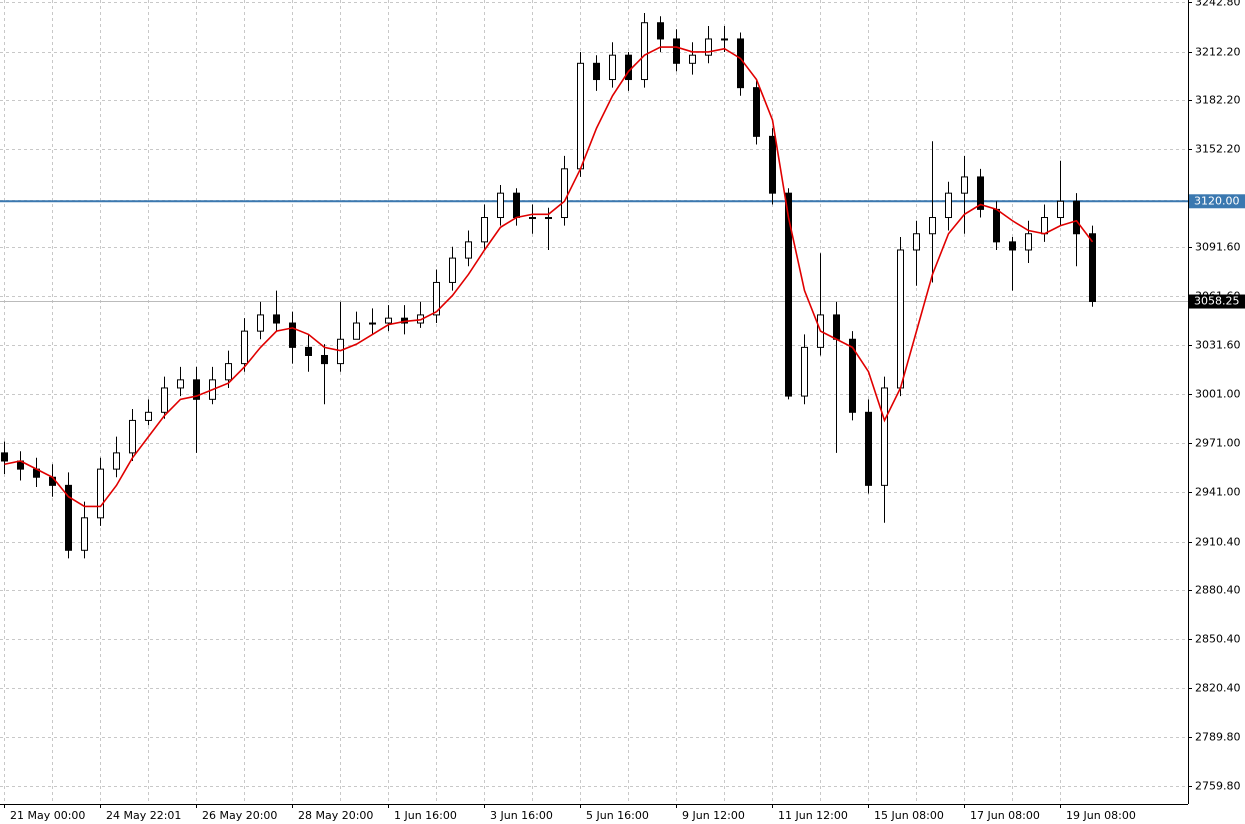  Describe the element at coordinates (1218, 492) in the screenshot. I see `y-tick-label: 2941.00` at that location.